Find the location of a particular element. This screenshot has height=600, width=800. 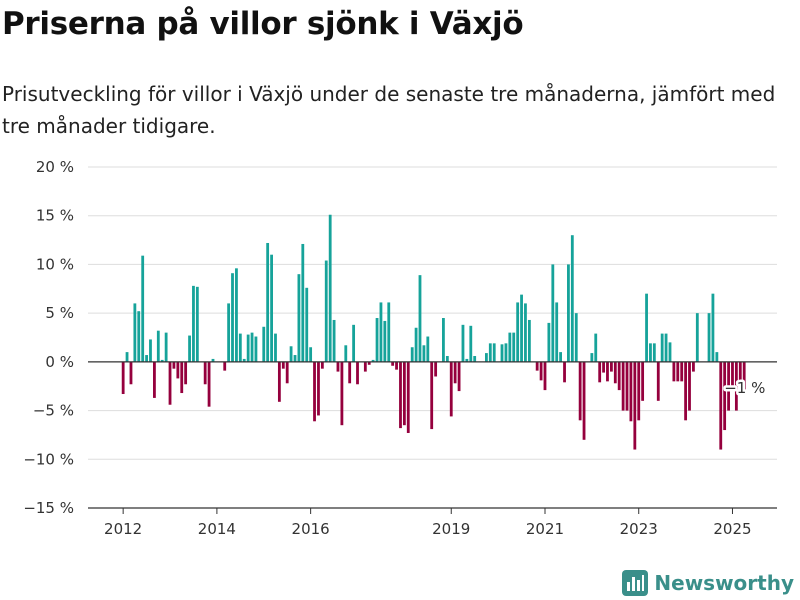

brand-name: Newsworthy is located at coordinates (724, 583).